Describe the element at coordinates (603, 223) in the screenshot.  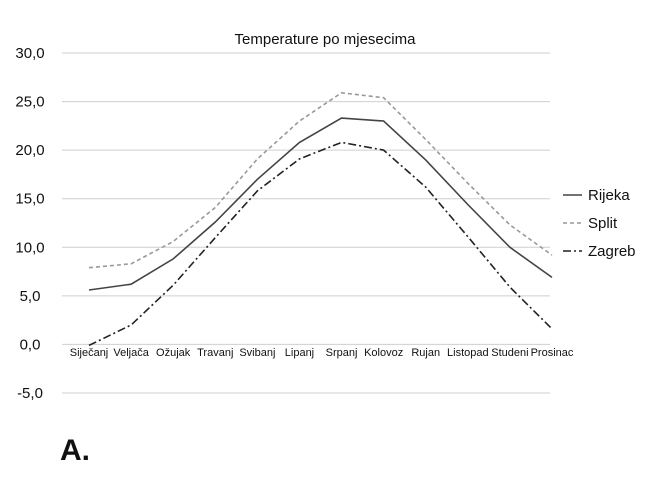
I see `legend-label-split: Split` at that location.